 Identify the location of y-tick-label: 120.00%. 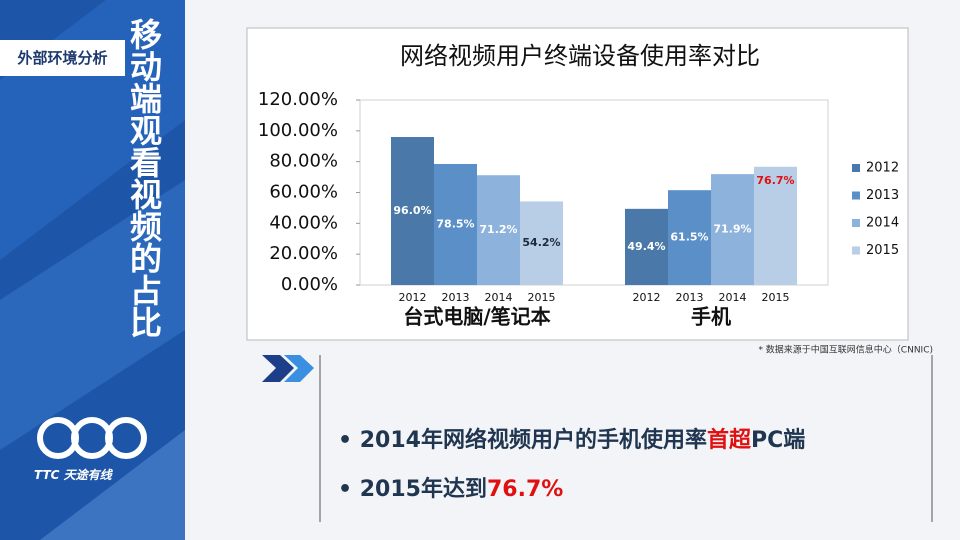
(298, 99).